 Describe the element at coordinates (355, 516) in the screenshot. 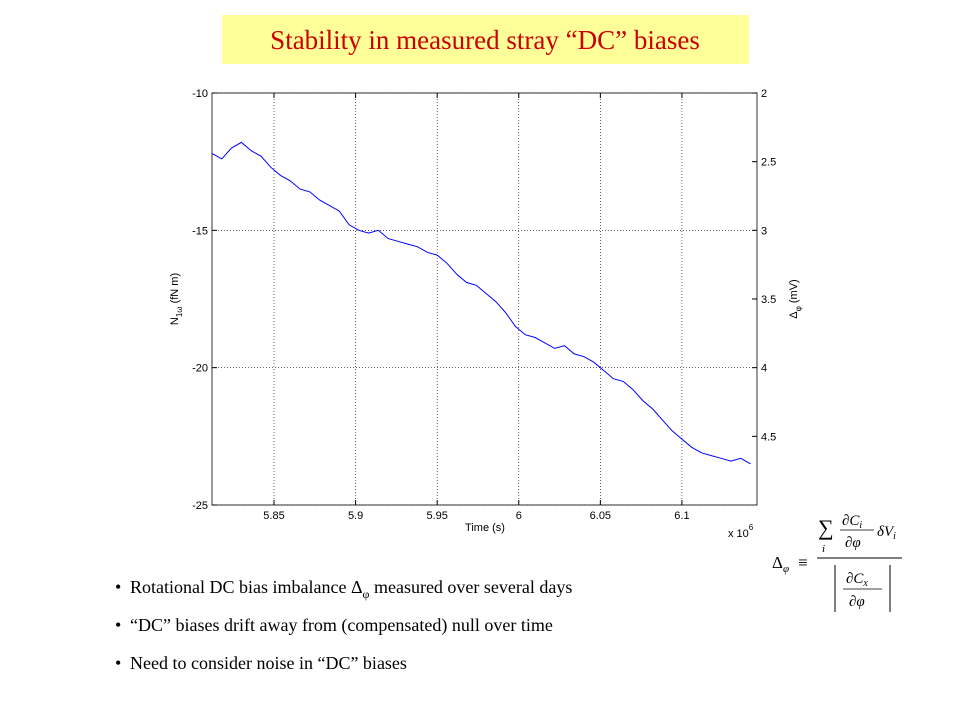

I see `x-tick-label: 5.9` at that location.